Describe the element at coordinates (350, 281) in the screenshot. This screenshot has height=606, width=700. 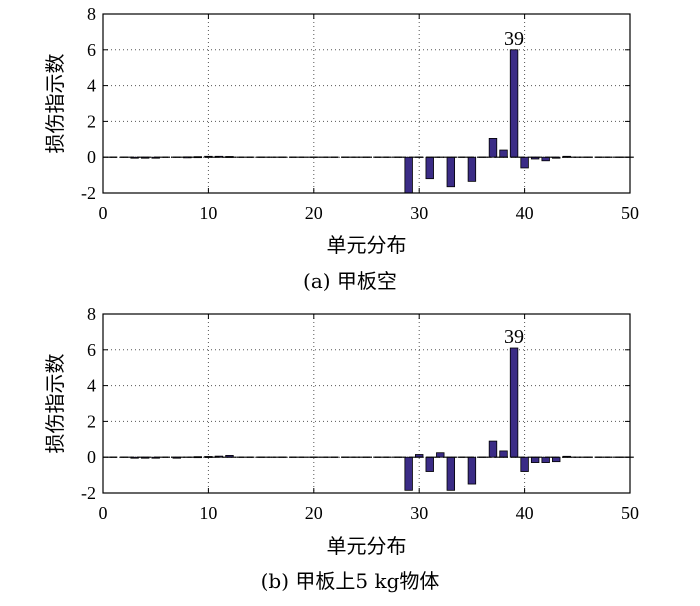
I see `panel-caption: (a) 甲板空` at that location.